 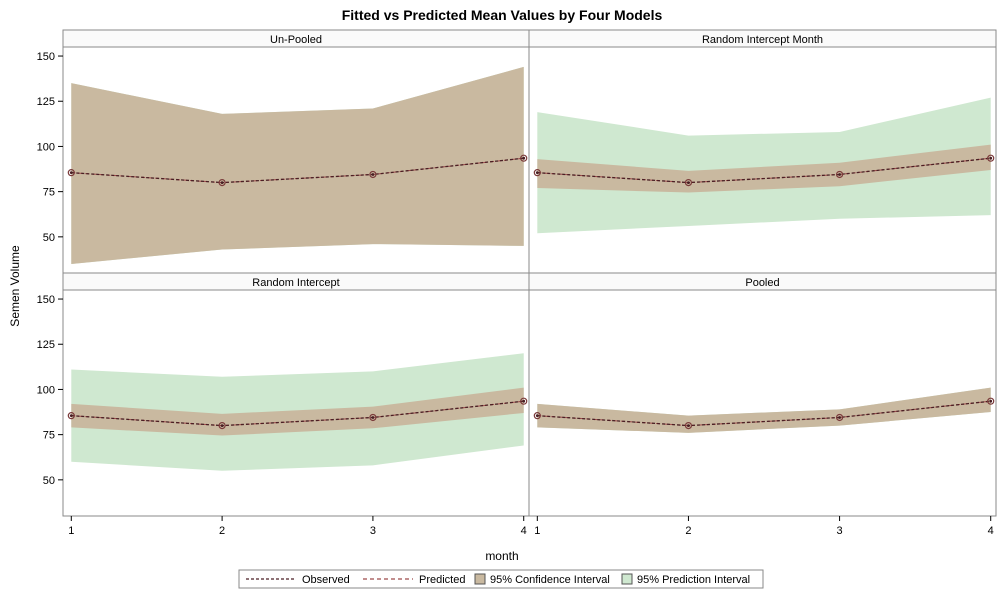 I want to click on legend-label: Observed, so click(x=326, y=580).